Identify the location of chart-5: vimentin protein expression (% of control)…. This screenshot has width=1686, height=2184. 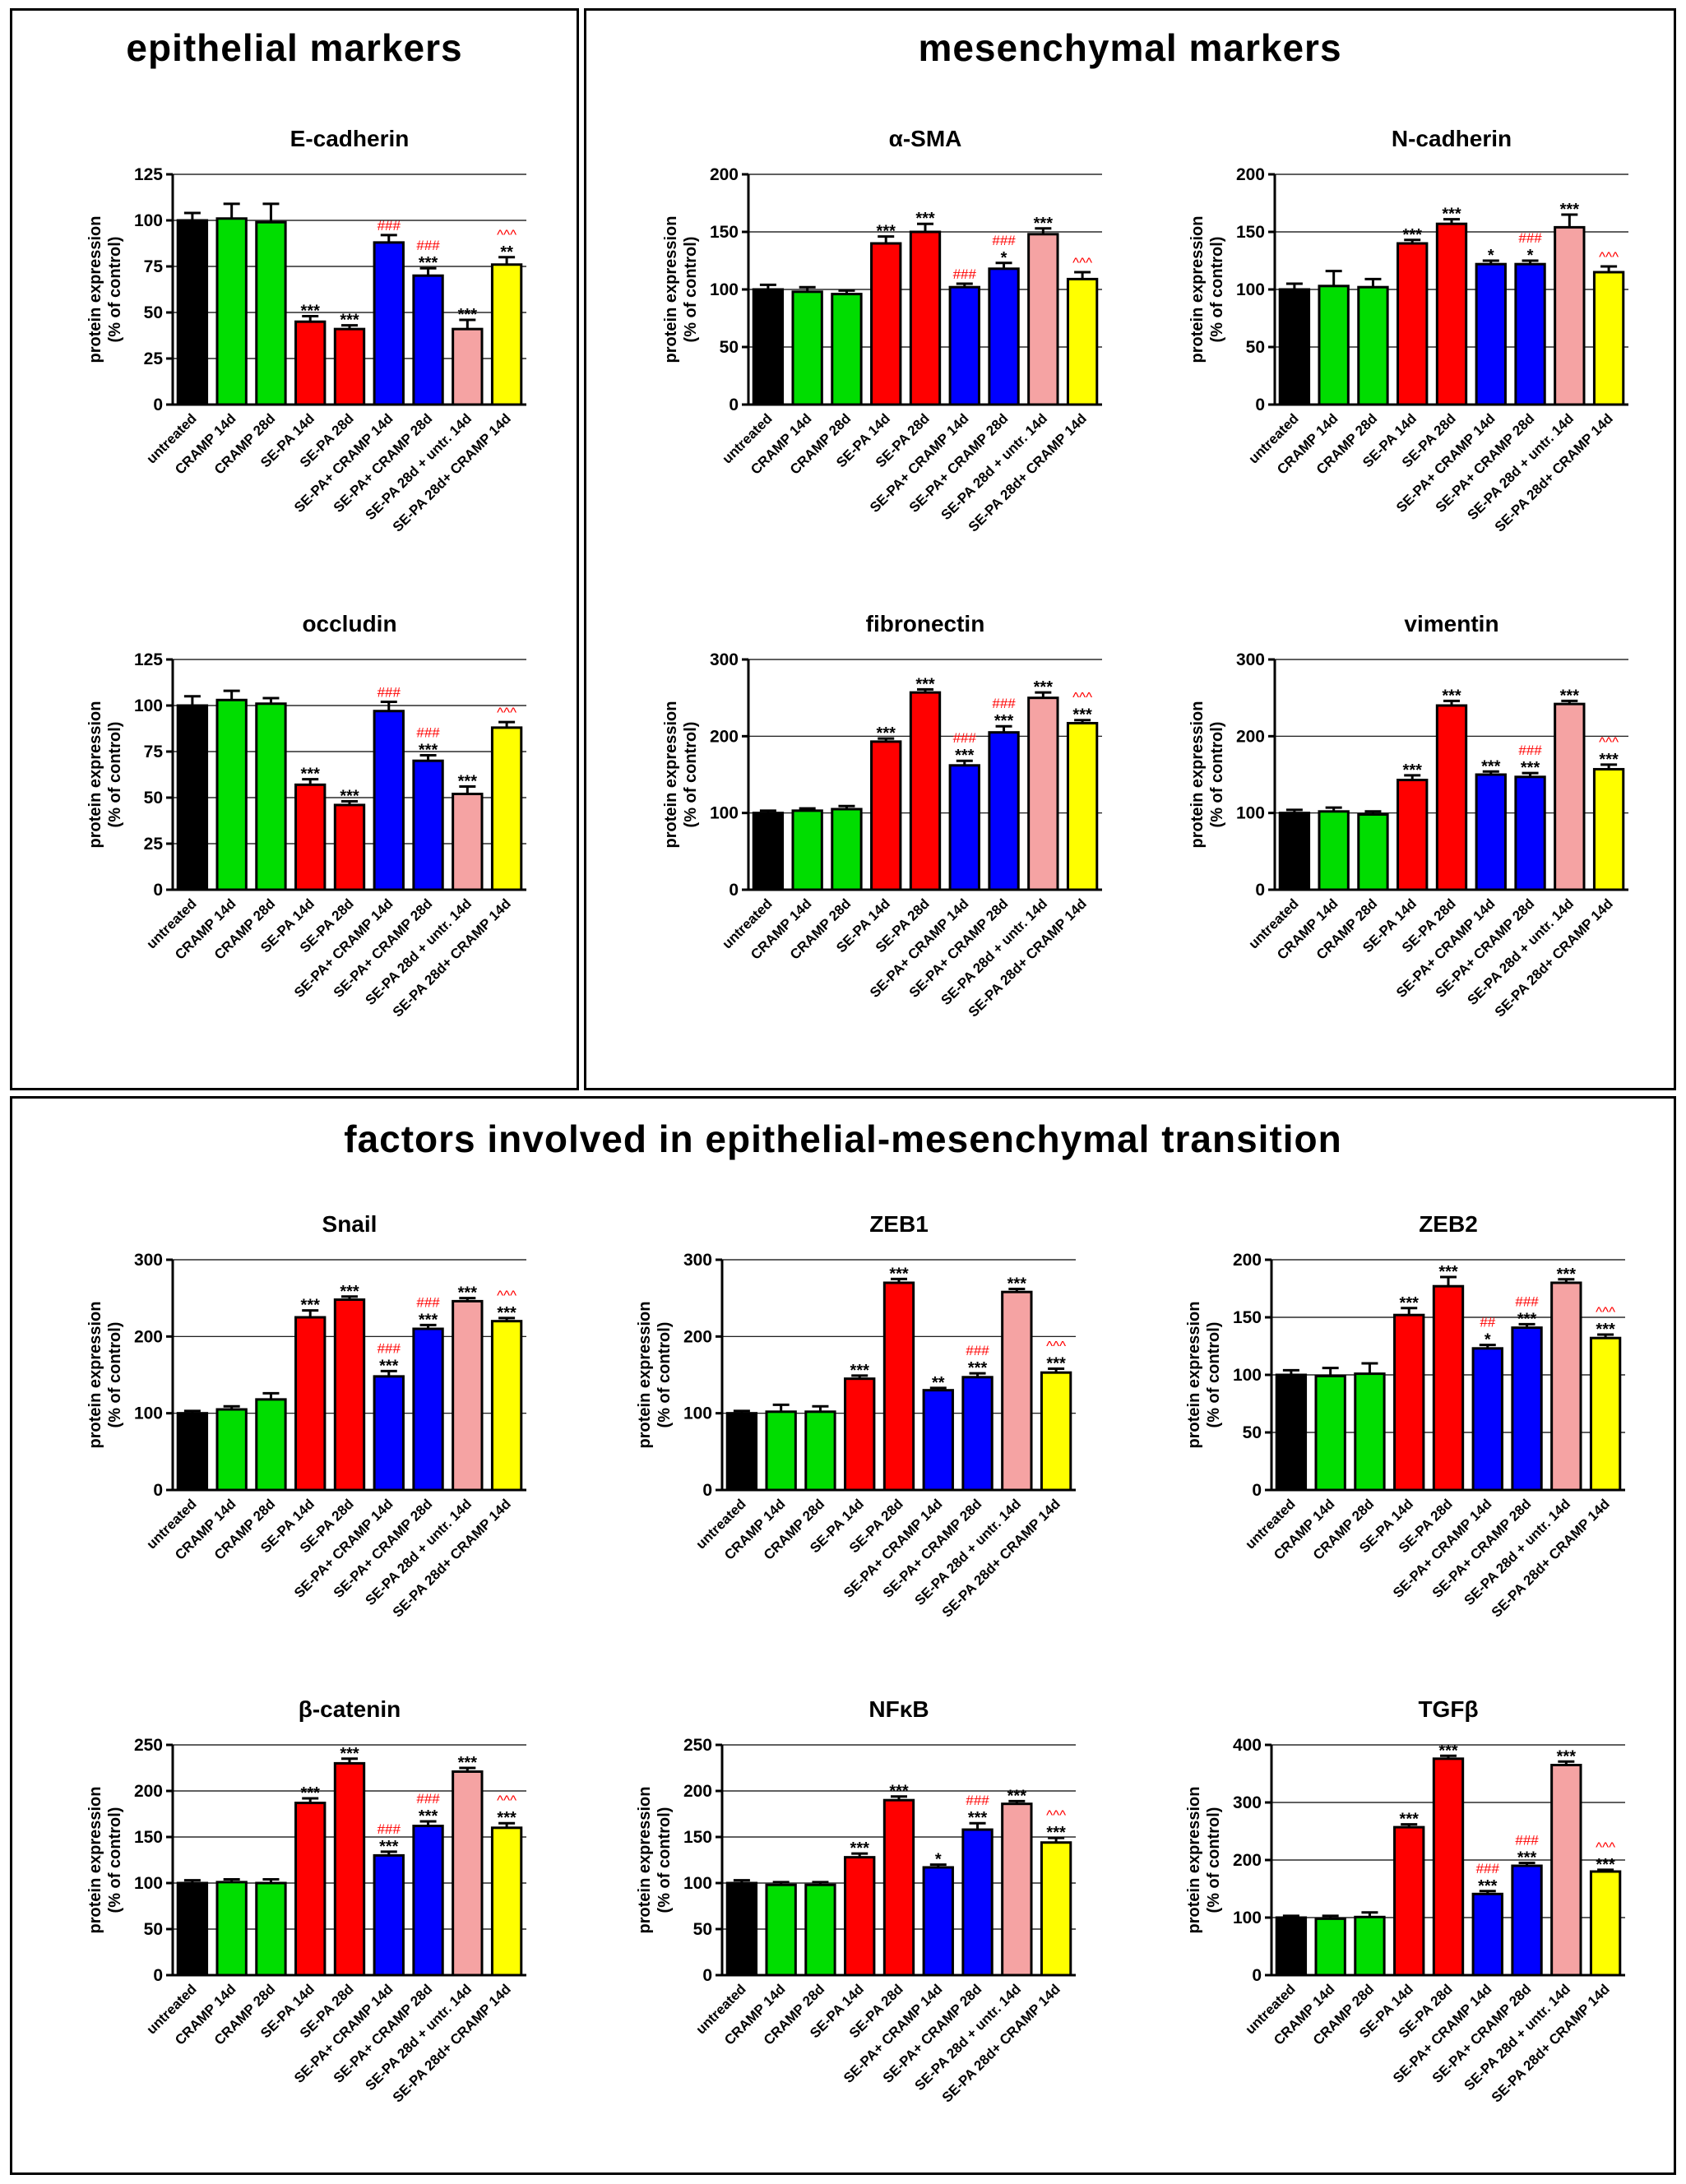
(1408, 815).